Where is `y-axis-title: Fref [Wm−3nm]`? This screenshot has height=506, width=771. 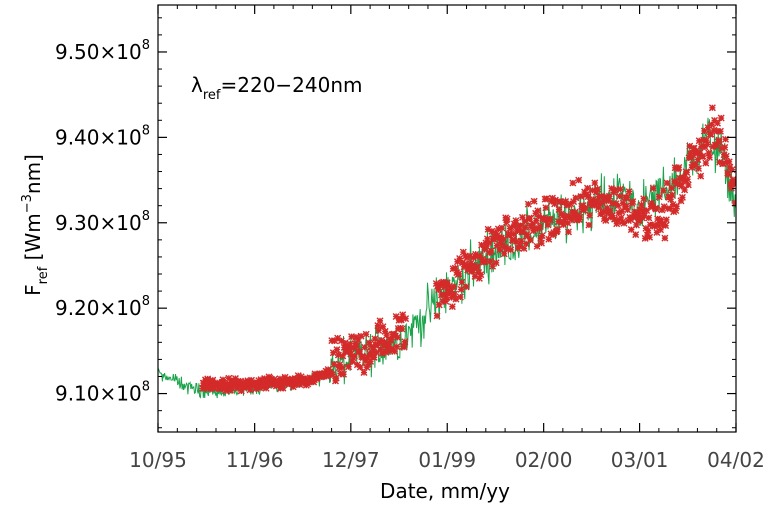
y-axis-title: Fref [Wm−3nm] is located at coordinates (35, 225).